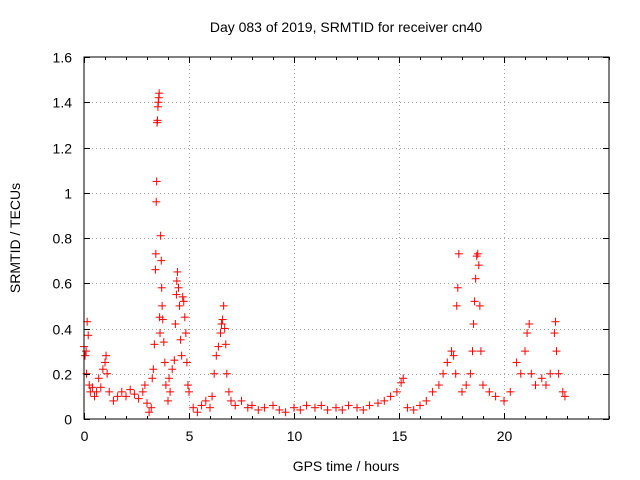 The width and height of the screenshot is (640, 480). Describe the element at coordinates (505, 436) in the screenshot. I see `x-tick-label: 20` at that location.